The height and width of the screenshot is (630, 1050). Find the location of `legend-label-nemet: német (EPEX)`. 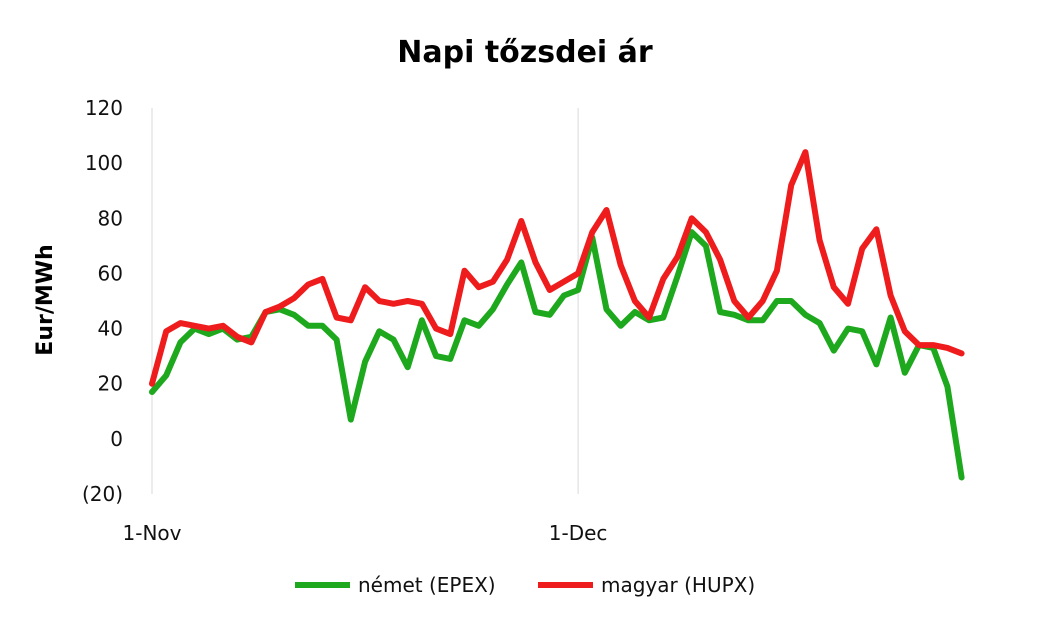

legend-label-nemet: német (EPEX) is located at coordinates (427, 585).